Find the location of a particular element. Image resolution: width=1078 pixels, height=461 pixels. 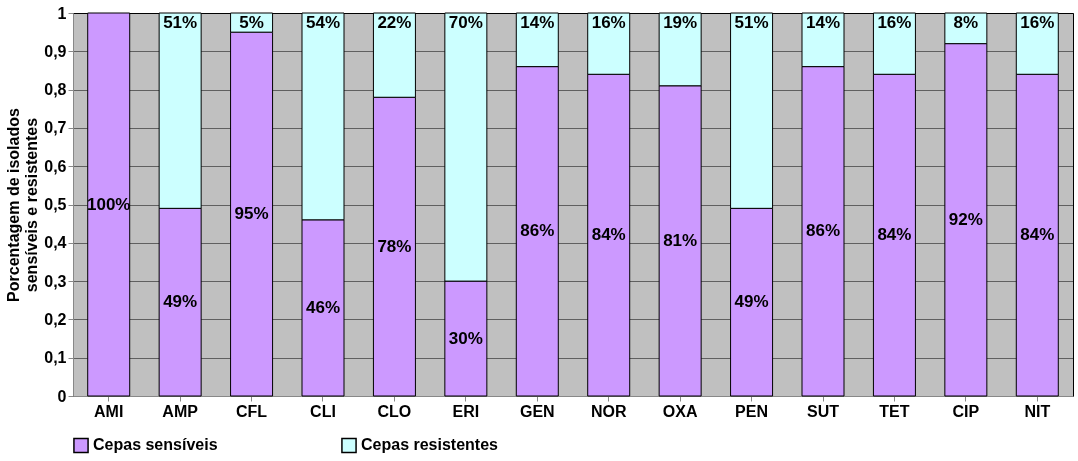

data-label: 19% is located at coordinates (680, 22).